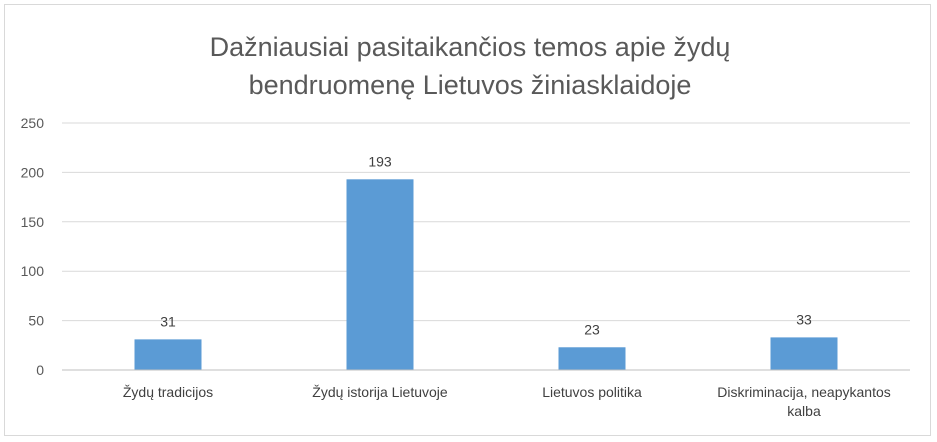 This screenshot has height=442, width=937. Describe the element at coordinates (592, 392) in the screenshot. I see `category-label: Lietuvos politika` at that location.